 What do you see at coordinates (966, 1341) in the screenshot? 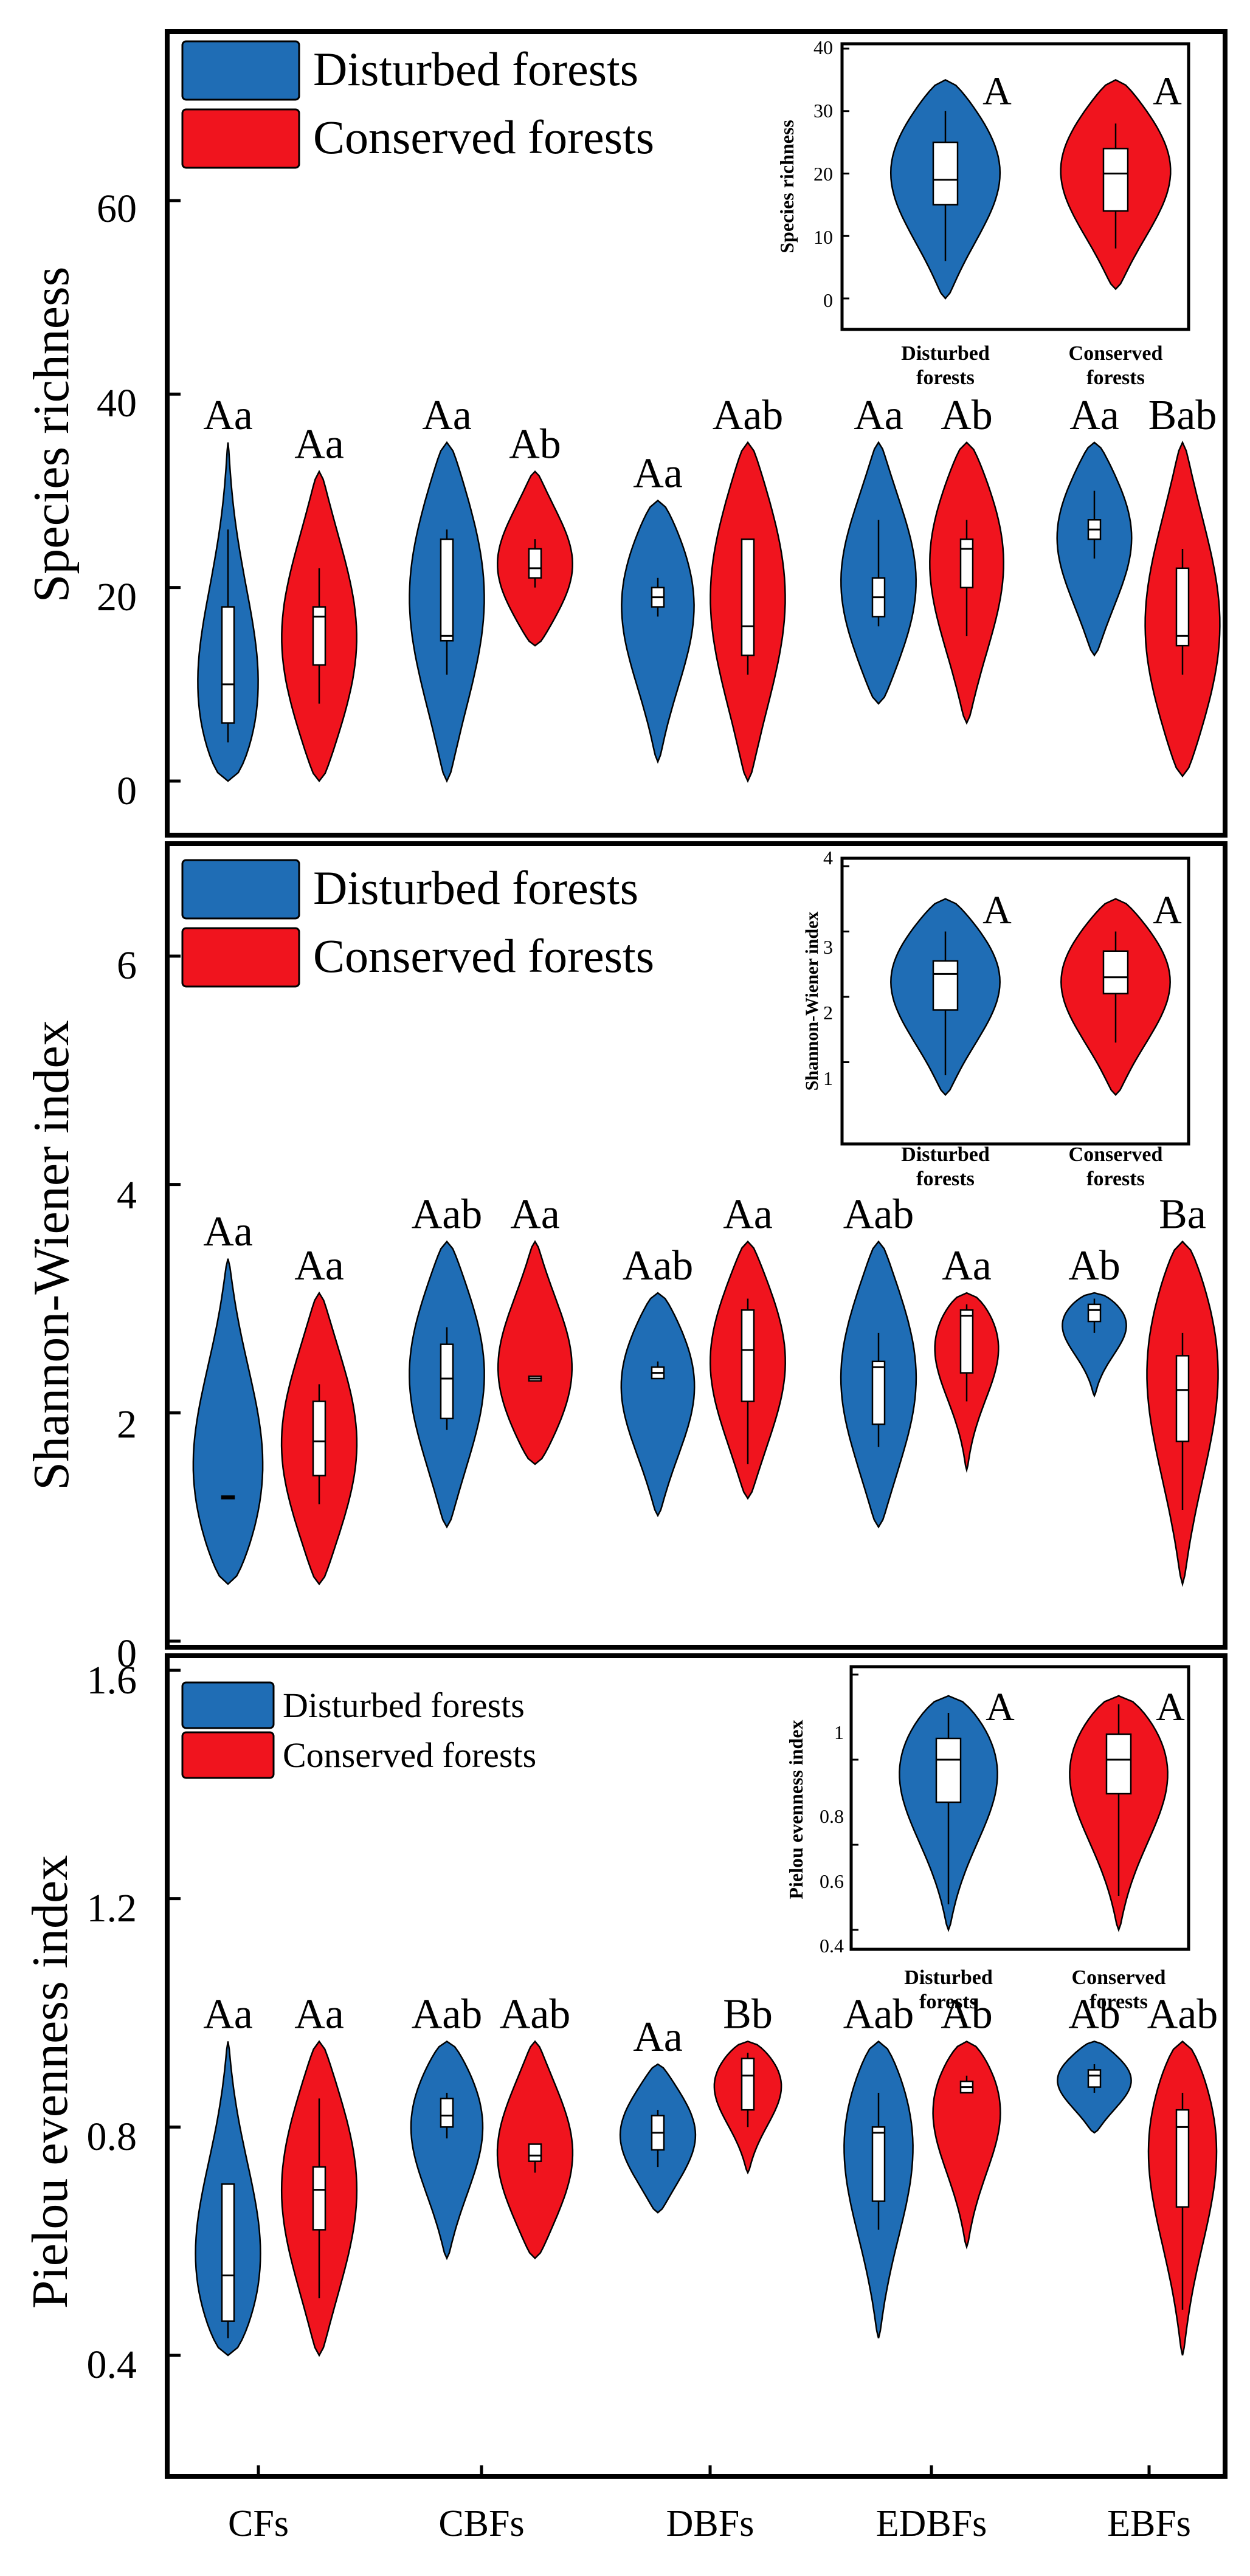
I see `panel-2-conserved-edbfs-box` at bounding box center [966, 1341].